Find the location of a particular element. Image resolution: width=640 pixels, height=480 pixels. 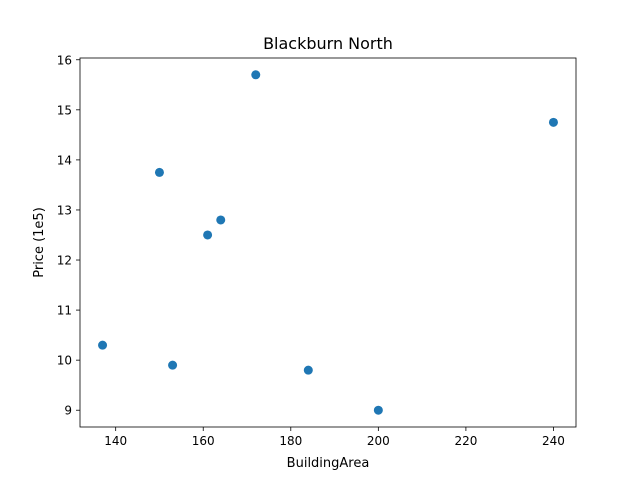

y-tick-label: 15 is located at coordinates (64, 110).